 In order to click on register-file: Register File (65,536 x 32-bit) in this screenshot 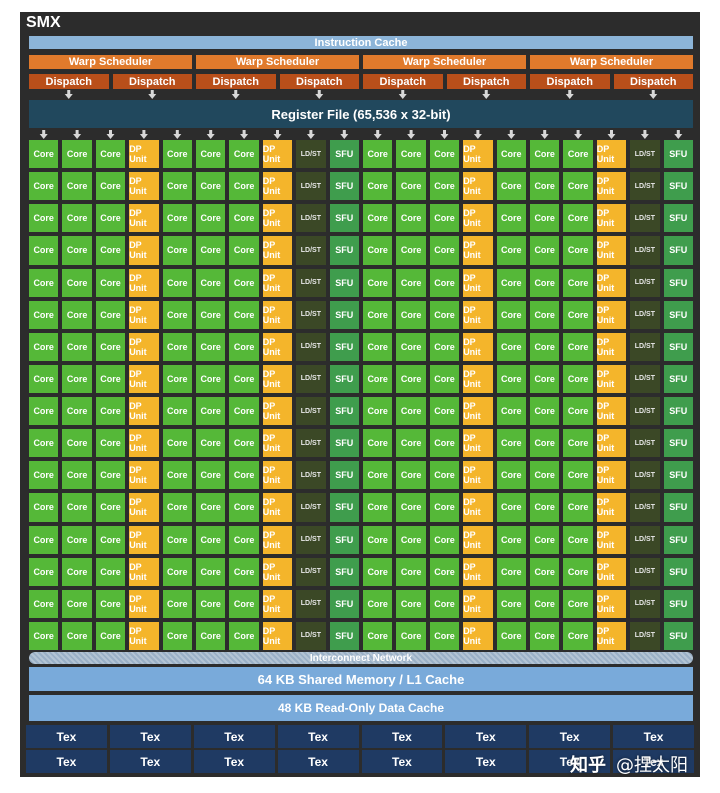, I will do `click(361, 114)`.